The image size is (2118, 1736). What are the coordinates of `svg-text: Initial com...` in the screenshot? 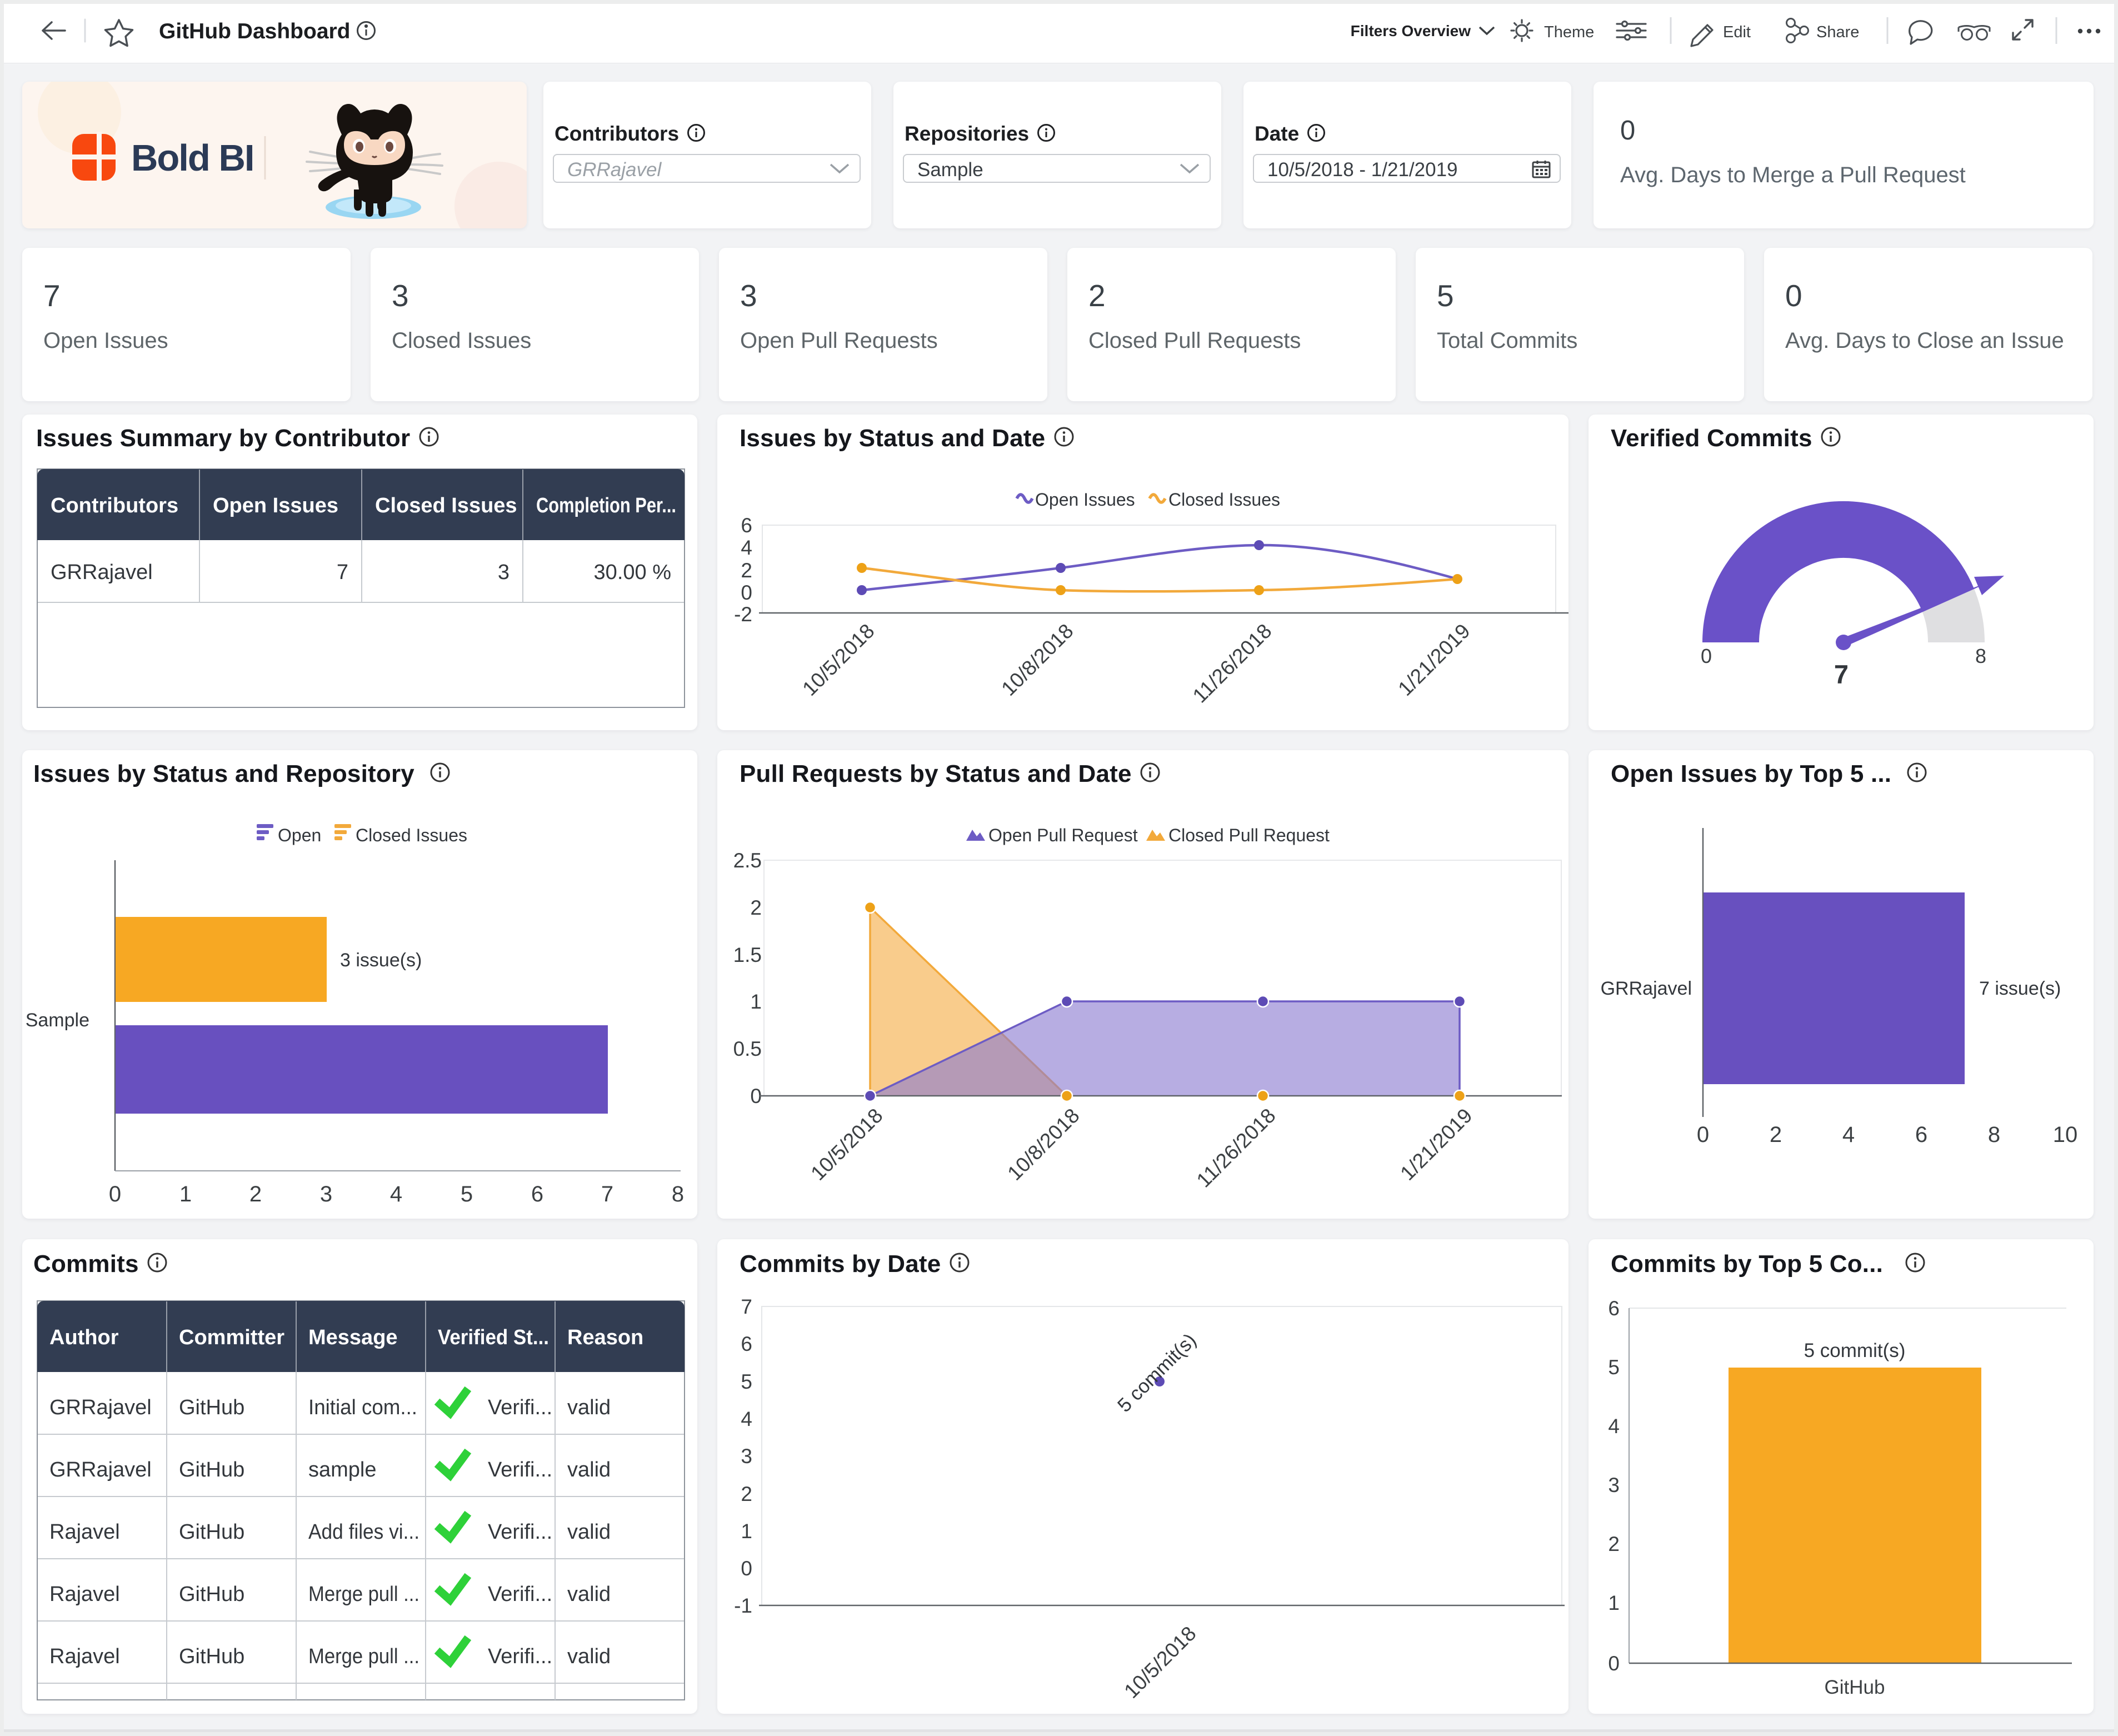 It's located at (362, 1407).